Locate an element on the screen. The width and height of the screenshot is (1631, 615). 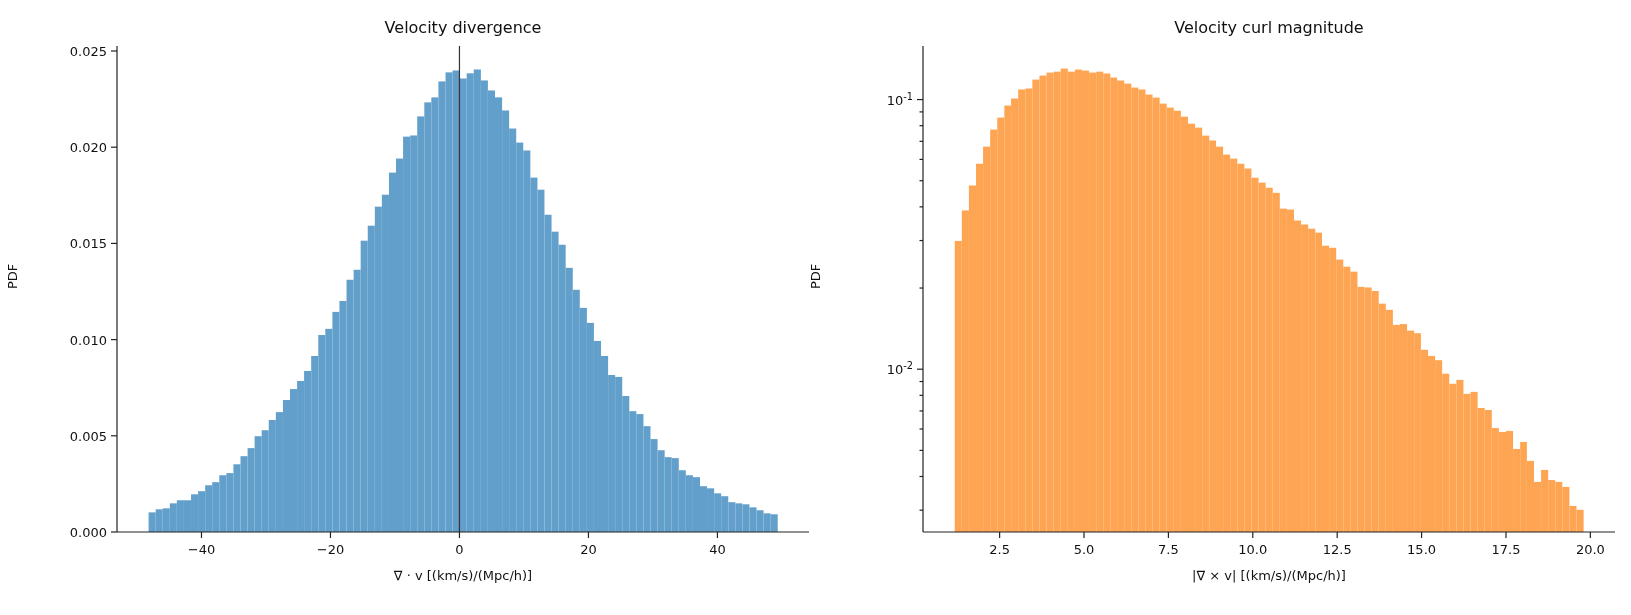
x-tick-label: 20.0 is located at coordinates (1590, 549).